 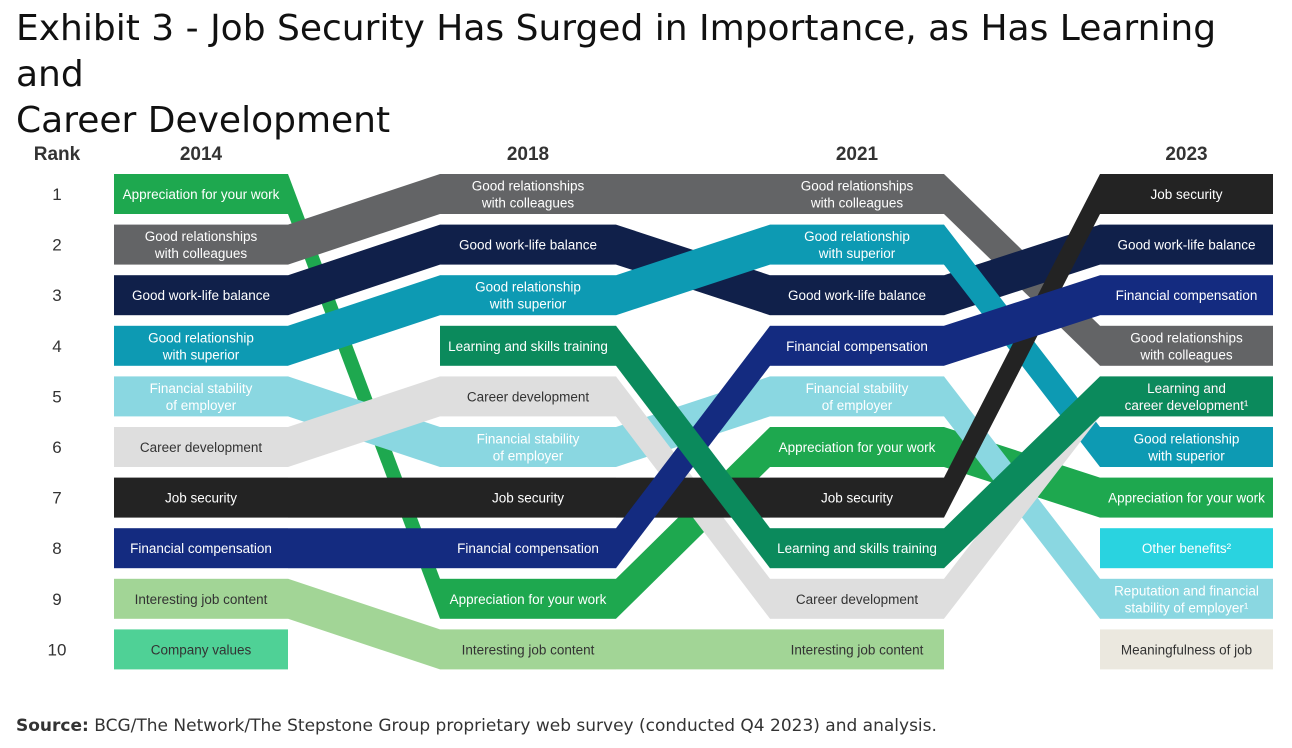 I want to click on label-career-2023: Learning and career development¹, so click(x=1187, y=397).